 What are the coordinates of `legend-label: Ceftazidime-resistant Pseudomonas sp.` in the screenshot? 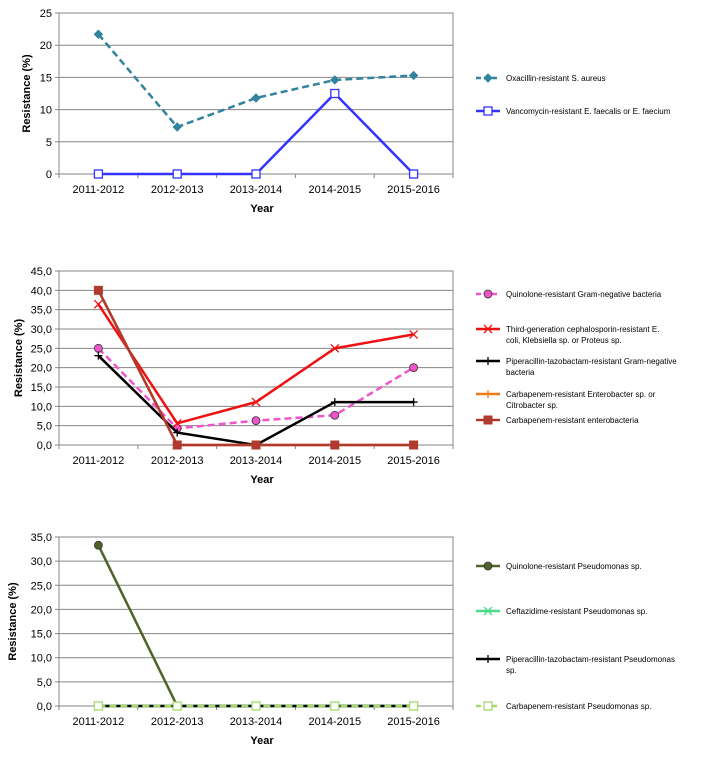 It's located at (576, 611).